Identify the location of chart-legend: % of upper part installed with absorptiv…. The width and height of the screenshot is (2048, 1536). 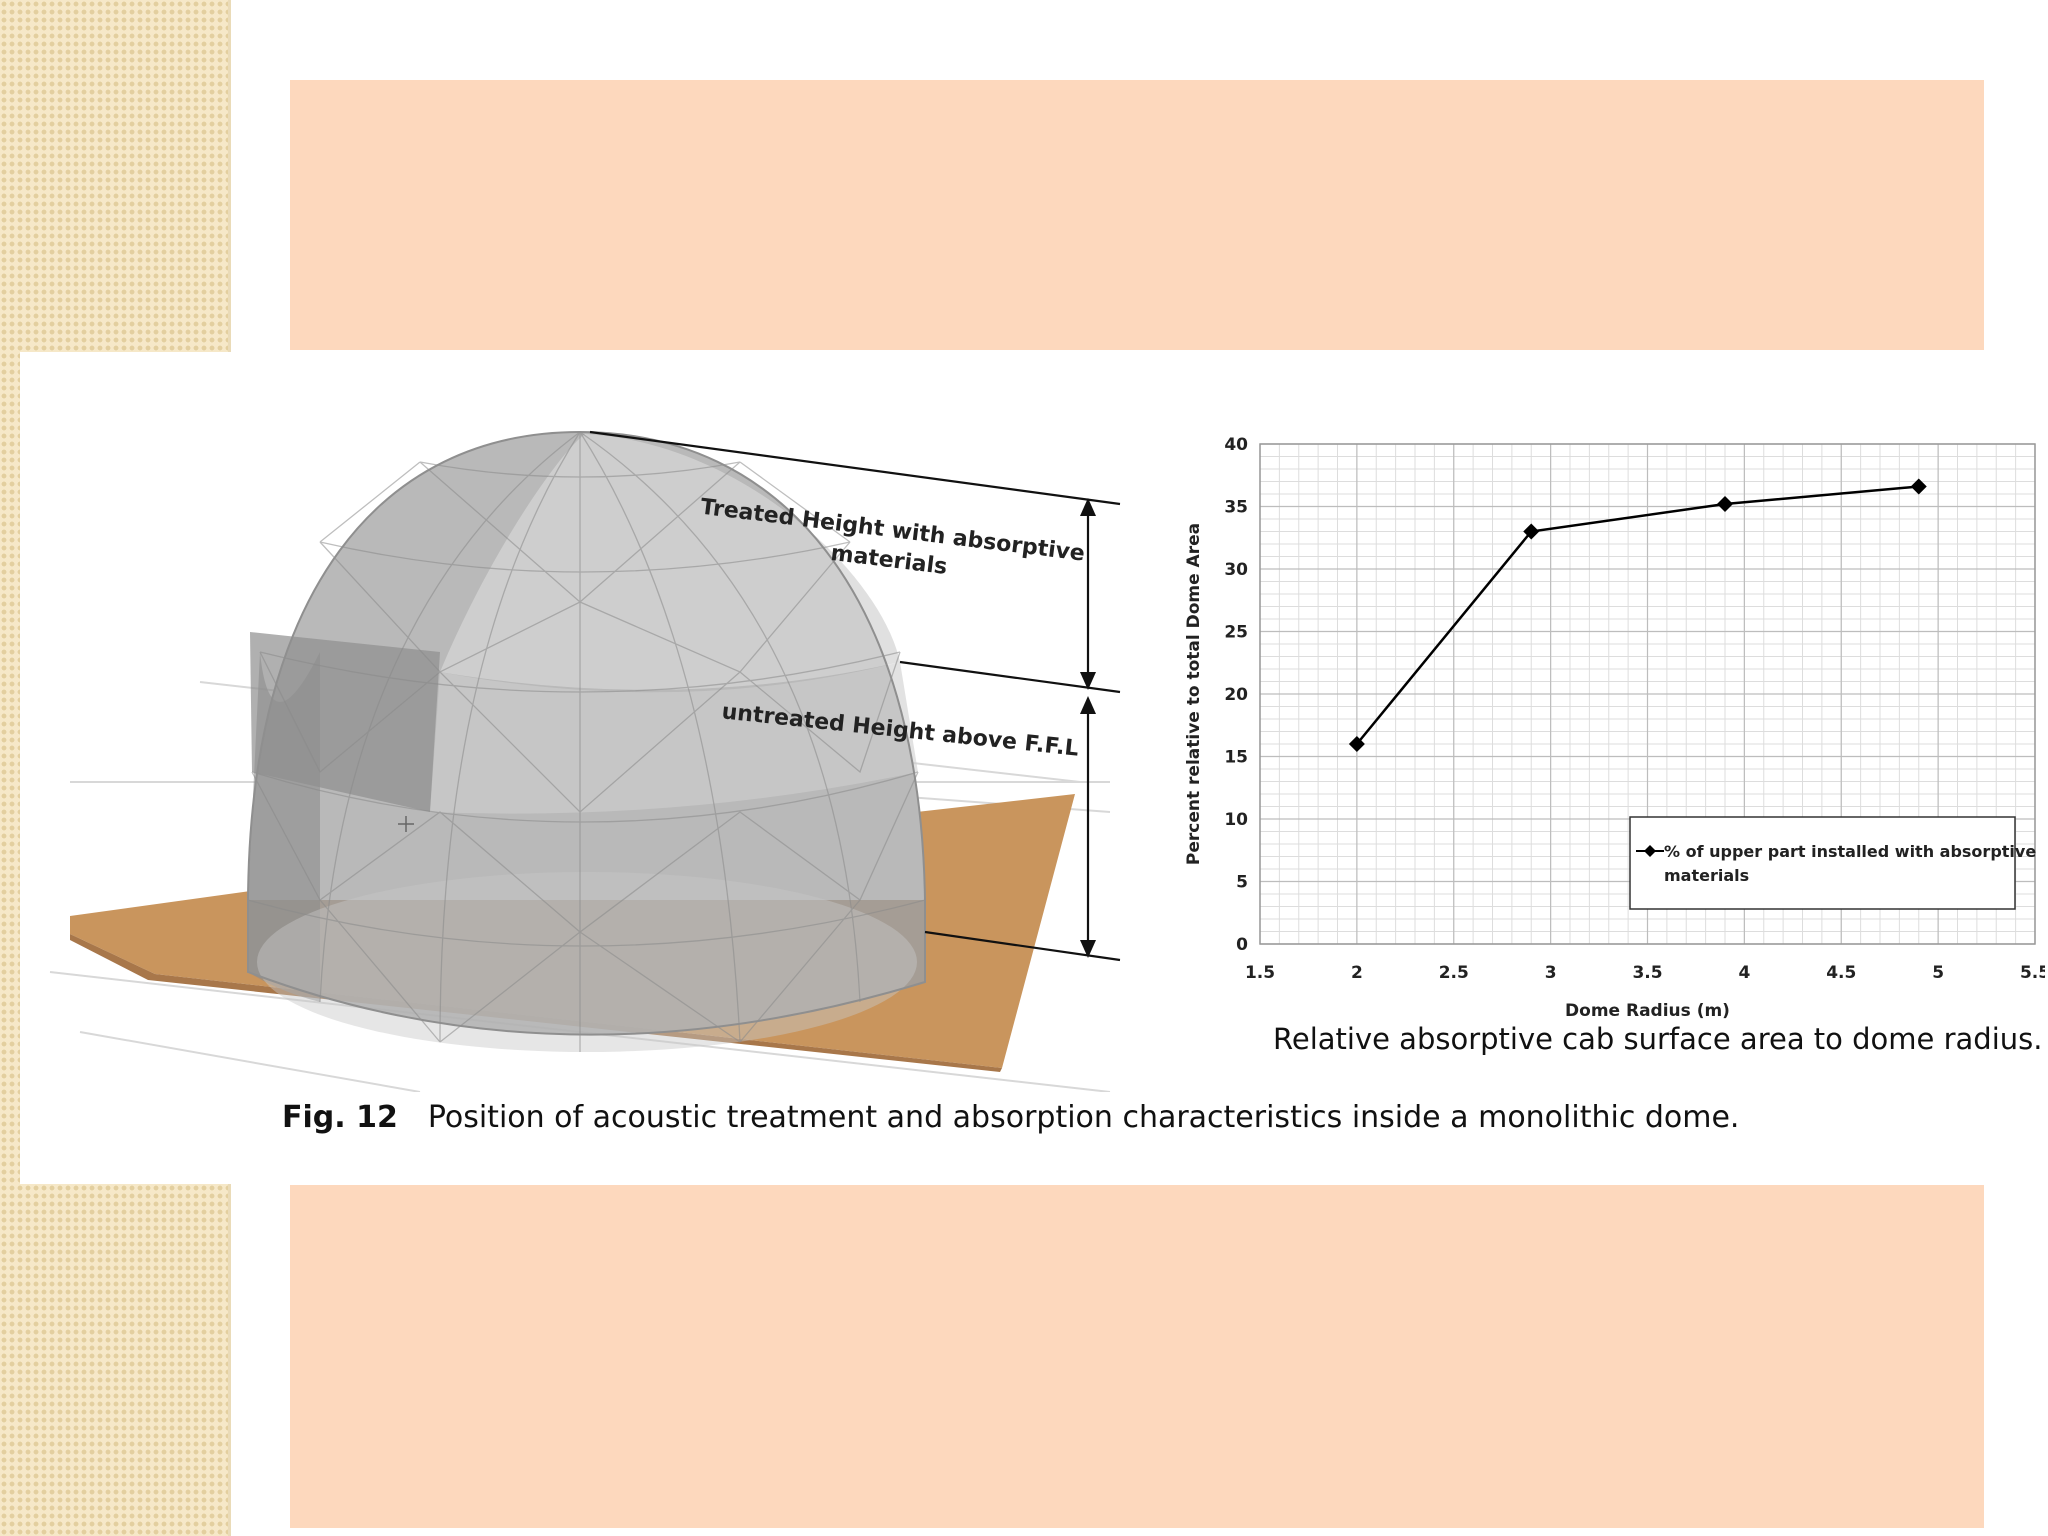
(1832, 863).